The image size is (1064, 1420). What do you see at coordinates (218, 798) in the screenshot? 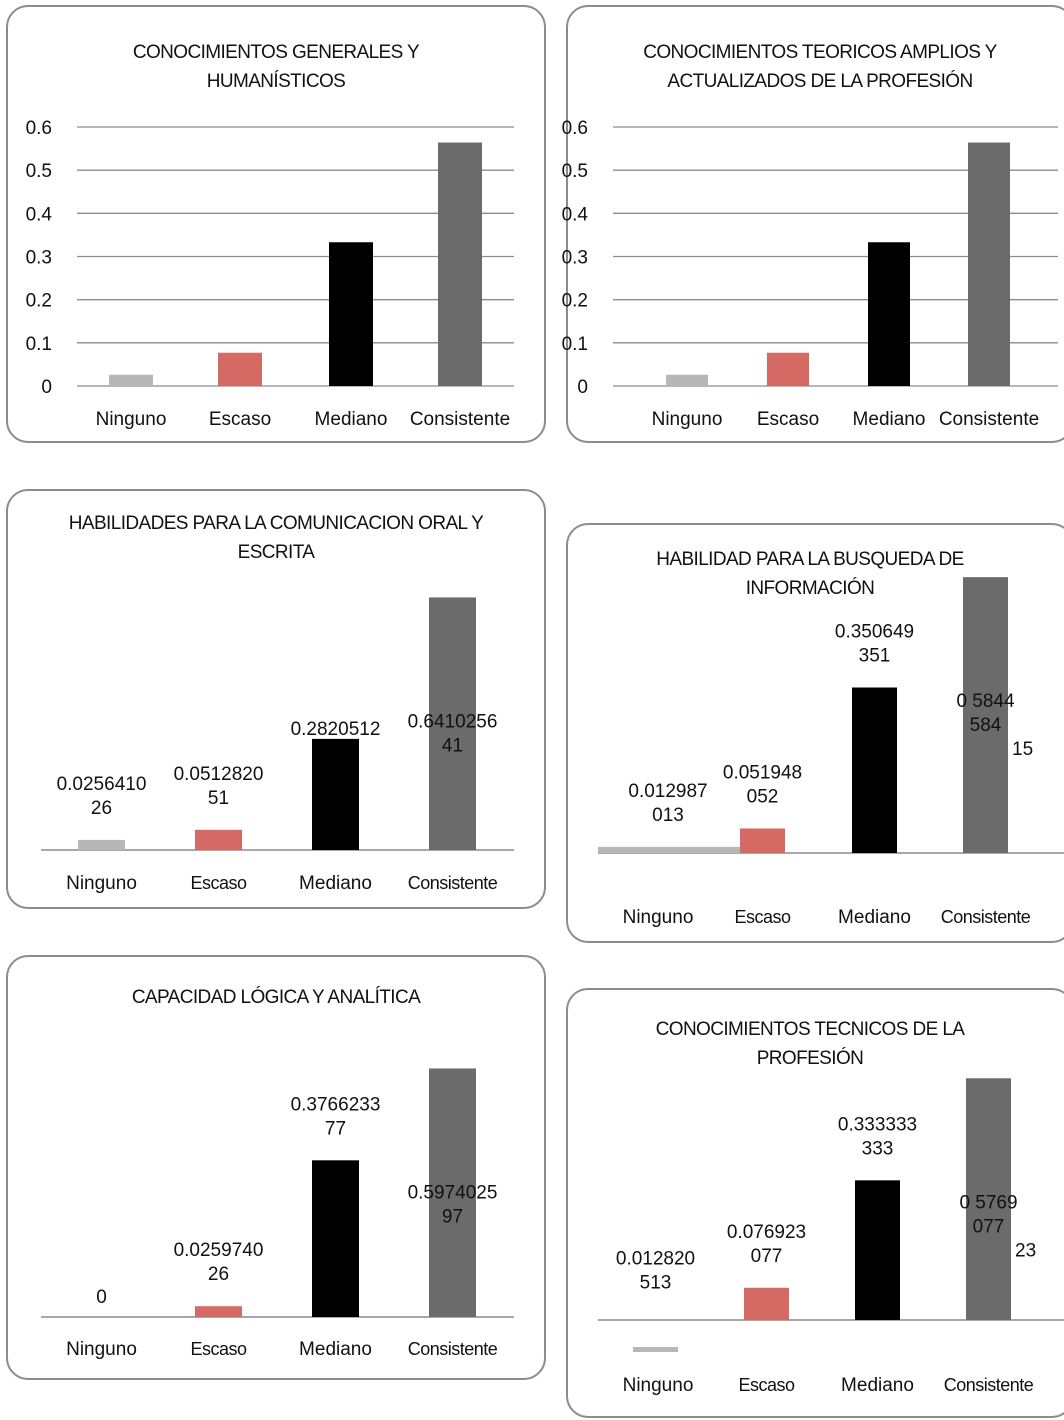
I see `data-label: 51` at bounding box center [218, 798].